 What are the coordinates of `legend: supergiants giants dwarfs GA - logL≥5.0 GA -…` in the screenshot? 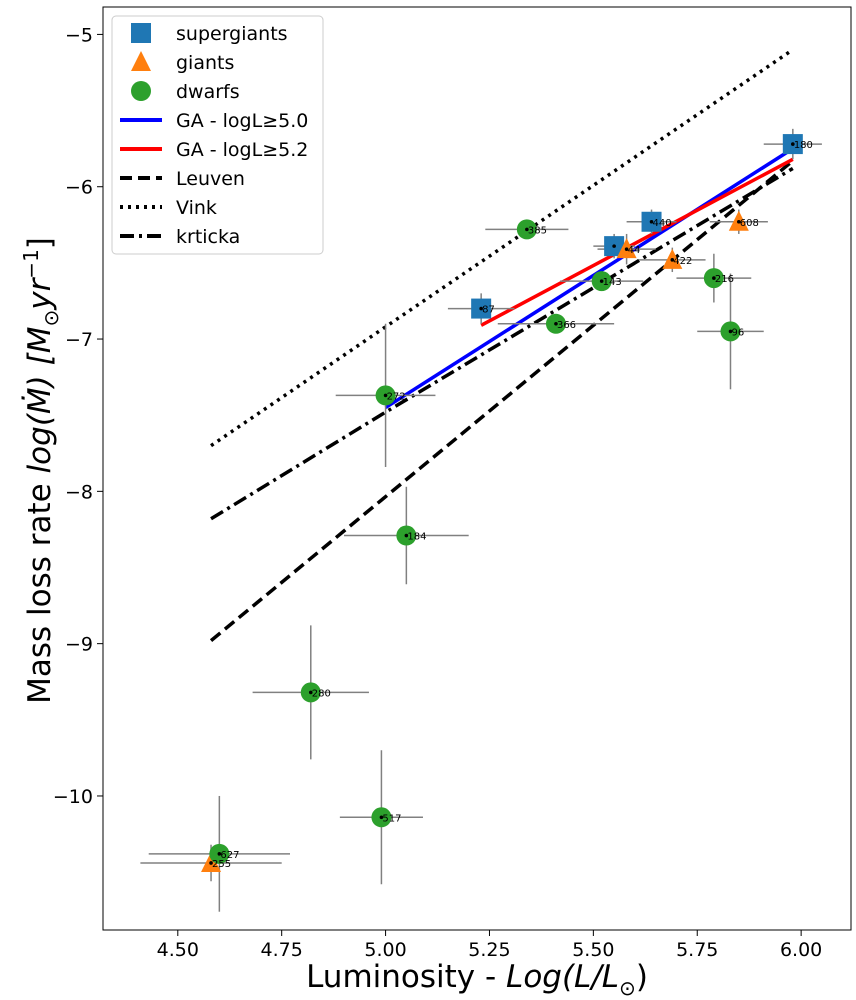 It's located at (217, 135).